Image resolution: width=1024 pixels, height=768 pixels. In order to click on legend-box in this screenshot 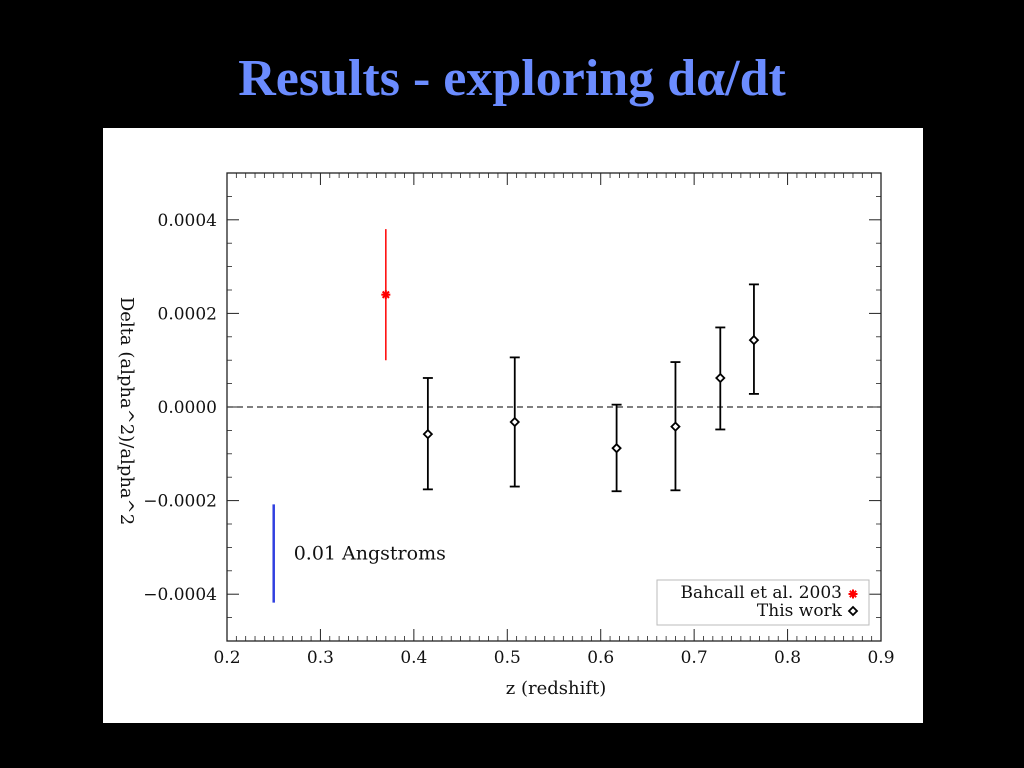, I will do `click(763, 602)`.